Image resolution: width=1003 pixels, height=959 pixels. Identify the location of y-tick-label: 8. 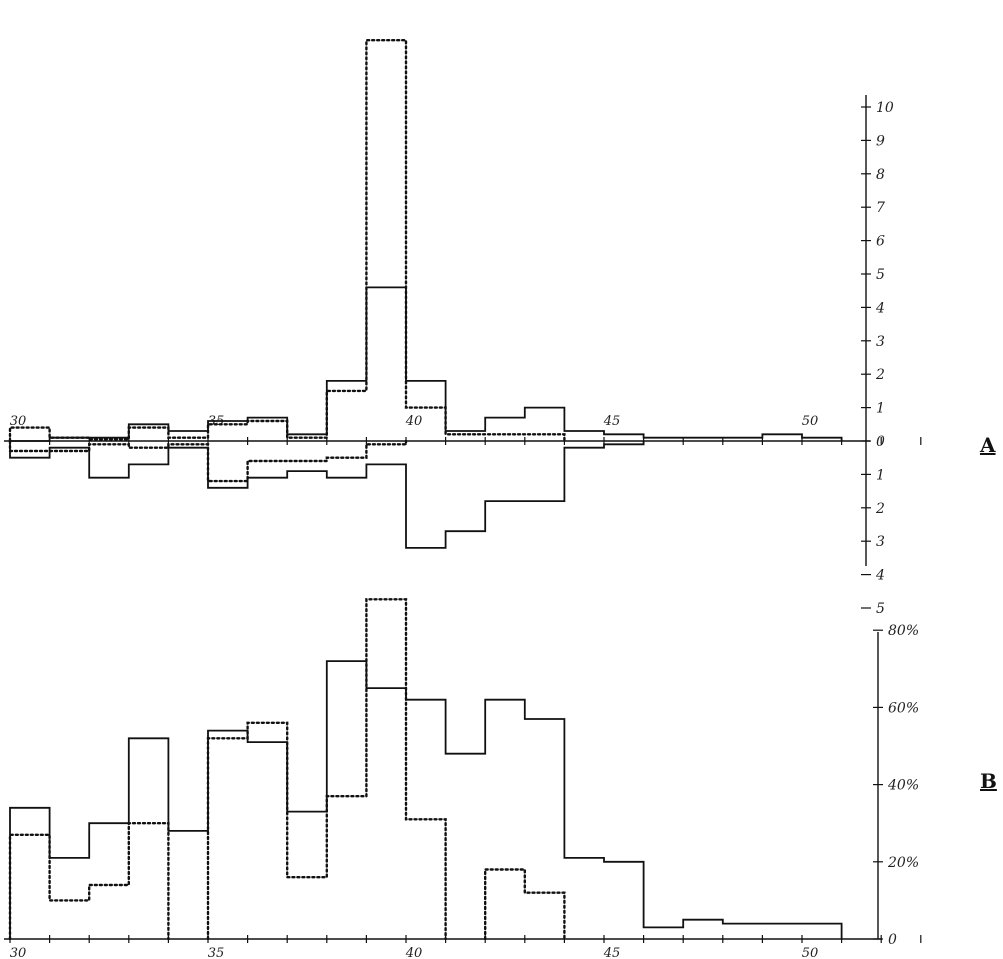
(880, 175).